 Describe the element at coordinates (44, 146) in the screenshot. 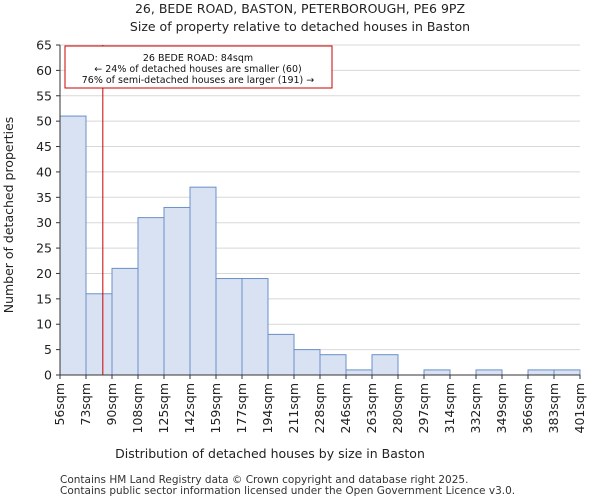

I see `y-tick-label: 45` at that location.